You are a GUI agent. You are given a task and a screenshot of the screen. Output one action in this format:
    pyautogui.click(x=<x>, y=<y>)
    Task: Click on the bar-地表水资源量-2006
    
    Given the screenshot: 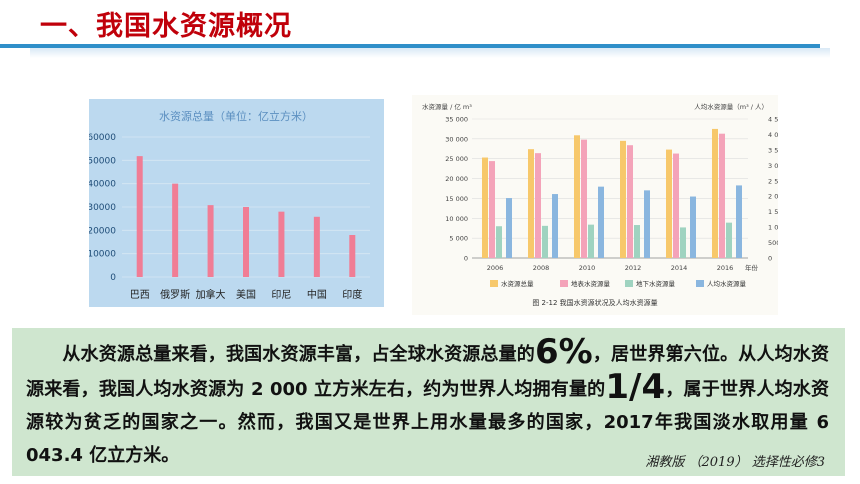 What is the action you would take?
    pyautogui.click(x=492, y=209)
    